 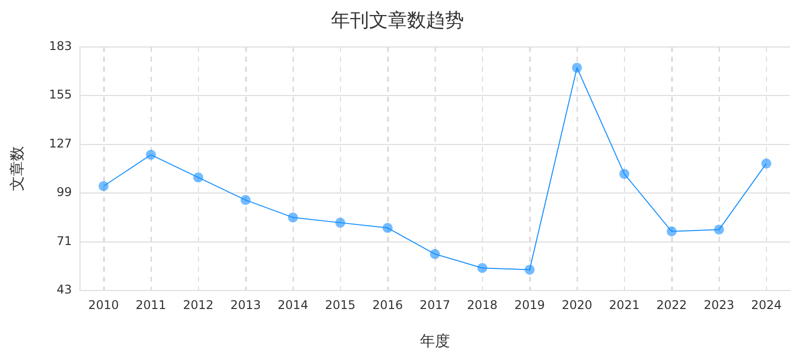 What do you see at coordinates (245, 305) in the screenshot?
I see `x-tick-label: 2013` at bounding box center [245, 305].